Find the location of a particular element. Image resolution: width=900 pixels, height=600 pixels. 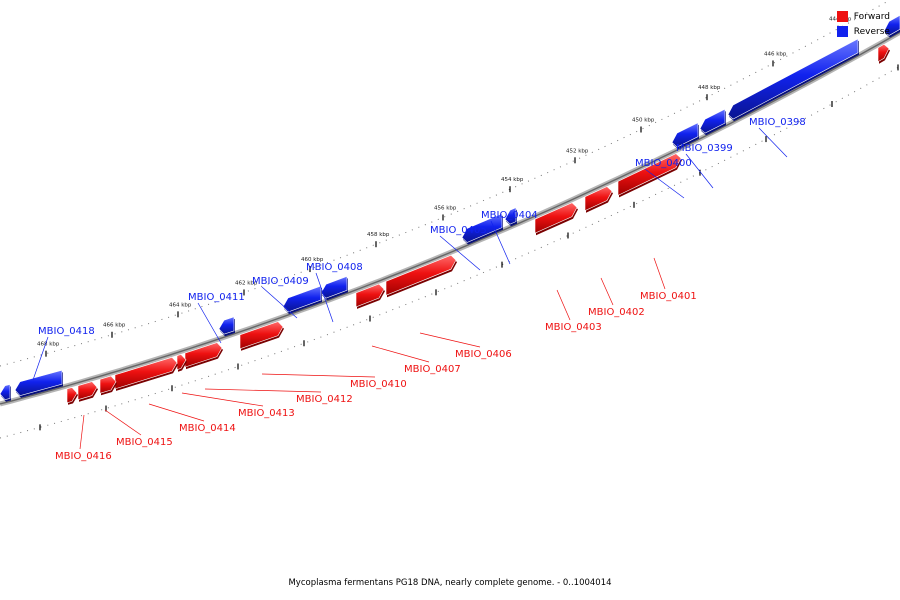

reverse-swatch is located at coordinates (842, 31).